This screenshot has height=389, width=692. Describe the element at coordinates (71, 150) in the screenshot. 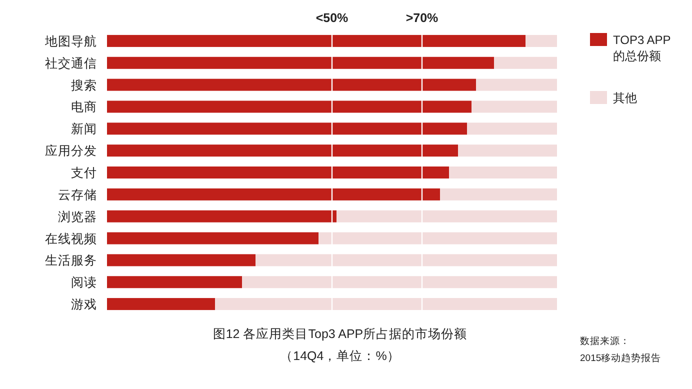

I see `y-tick-label: 应用分发` at that location.